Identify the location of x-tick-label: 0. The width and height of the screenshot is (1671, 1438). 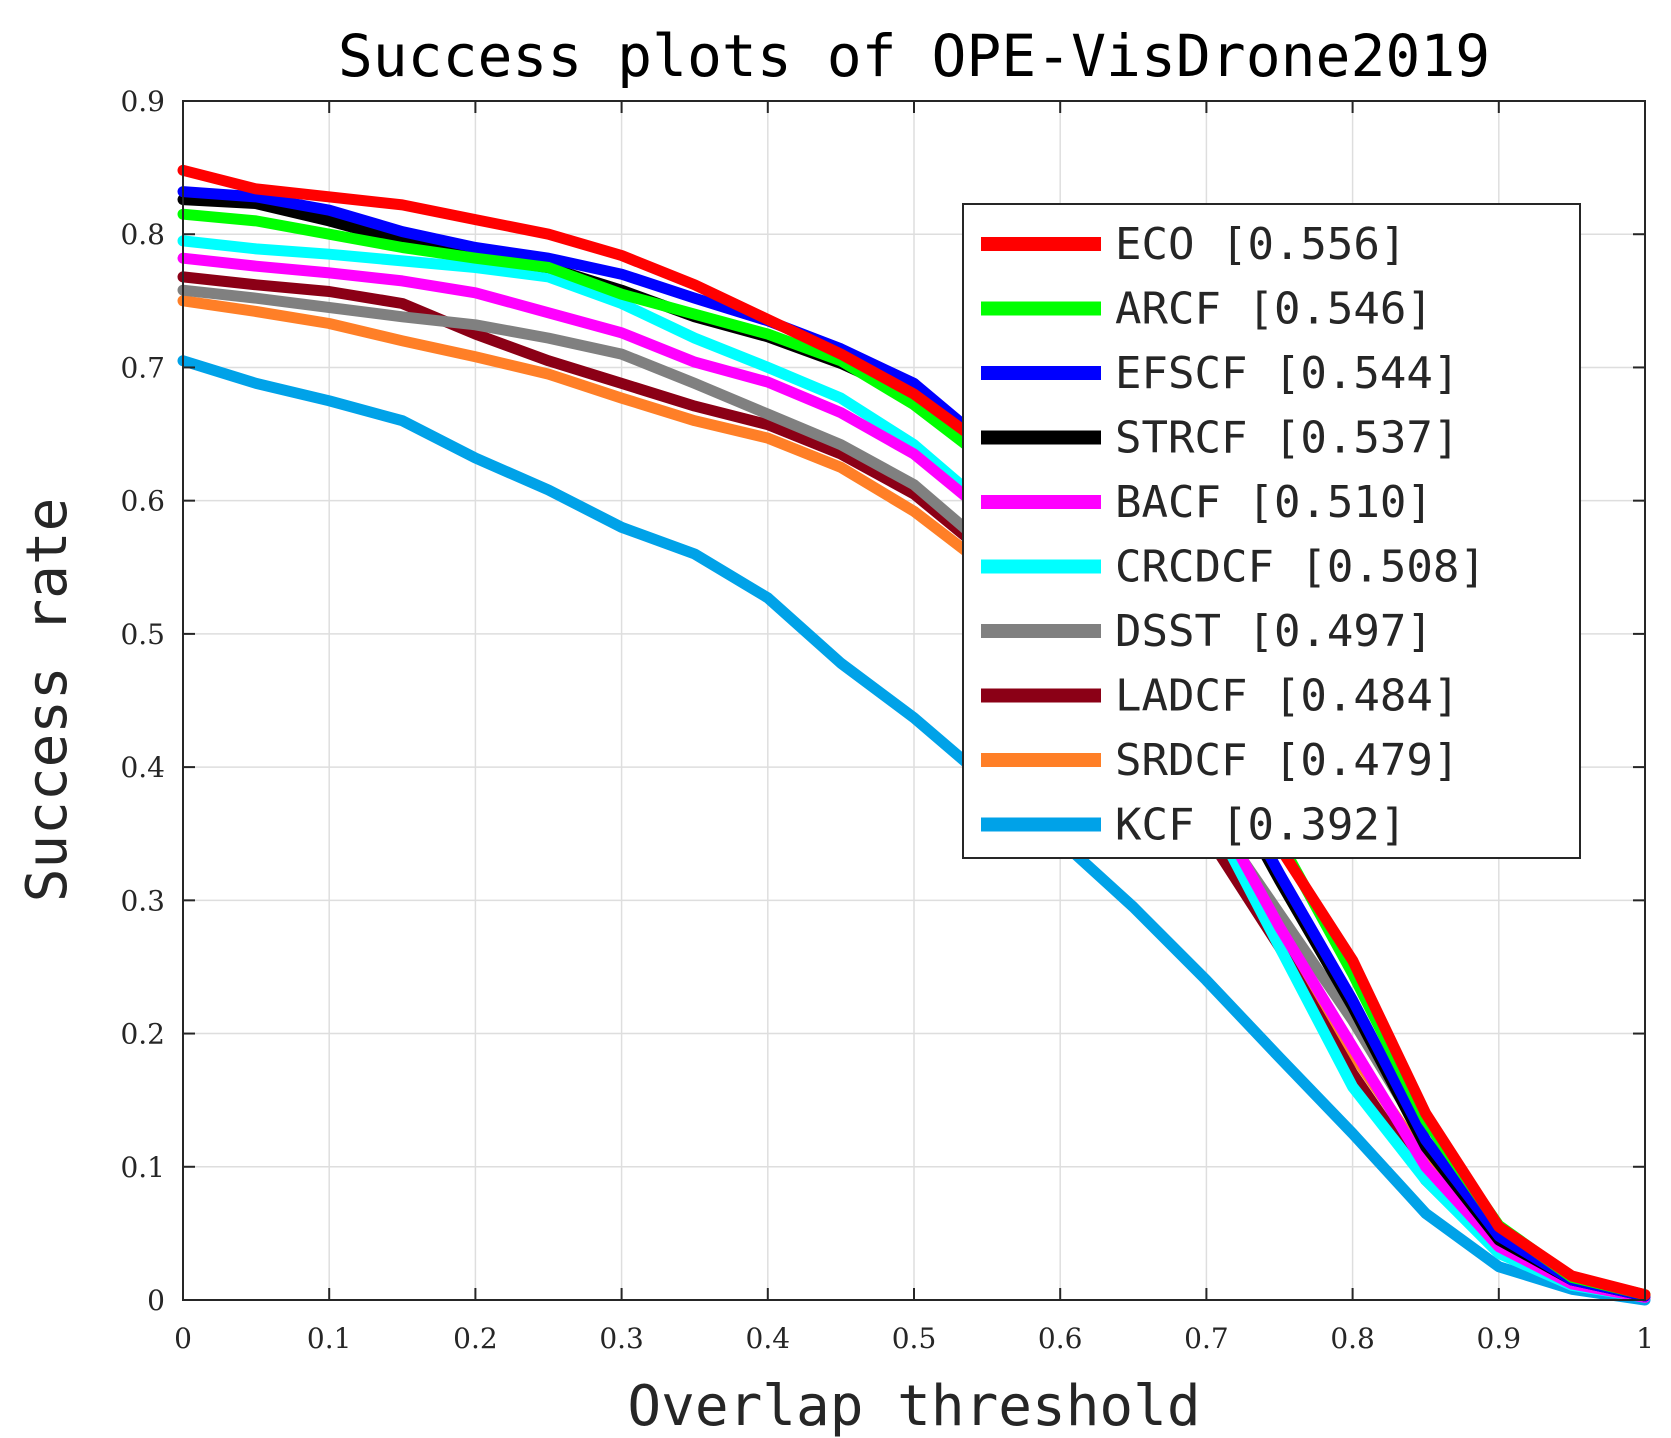
(183, 1338).